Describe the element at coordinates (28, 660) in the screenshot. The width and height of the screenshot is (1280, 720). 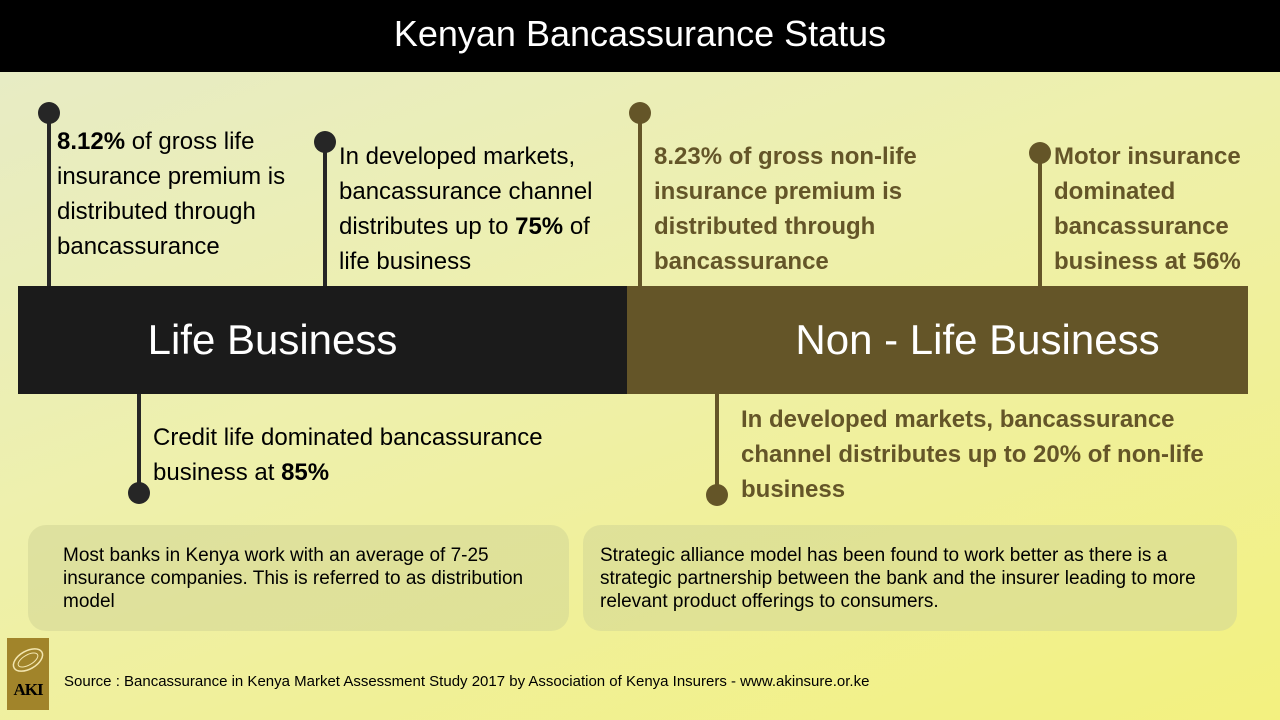
I see `aki-emblem-icon` at that location.